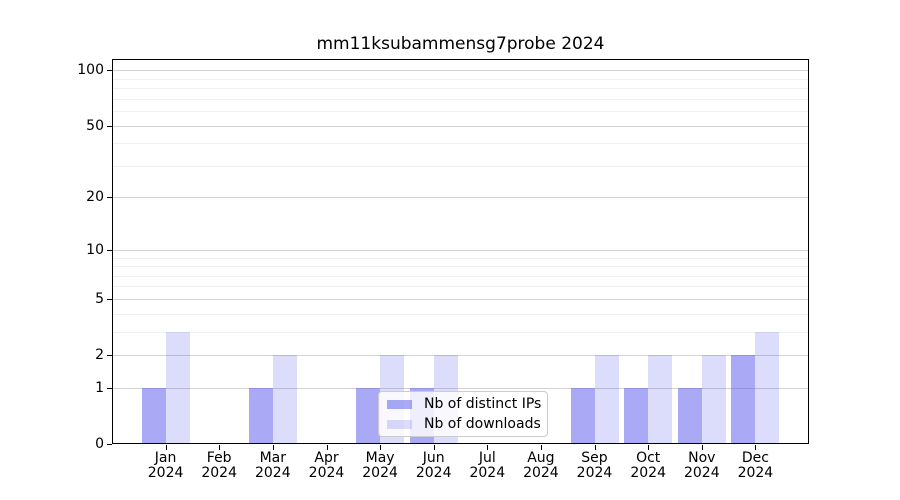 Image resolution: width=900 pixels, height=500 pixels. Describe the element at coordinates (219, 465) in the screenshot. I see `x-axis-tick-label: Feb 2024` at that location.